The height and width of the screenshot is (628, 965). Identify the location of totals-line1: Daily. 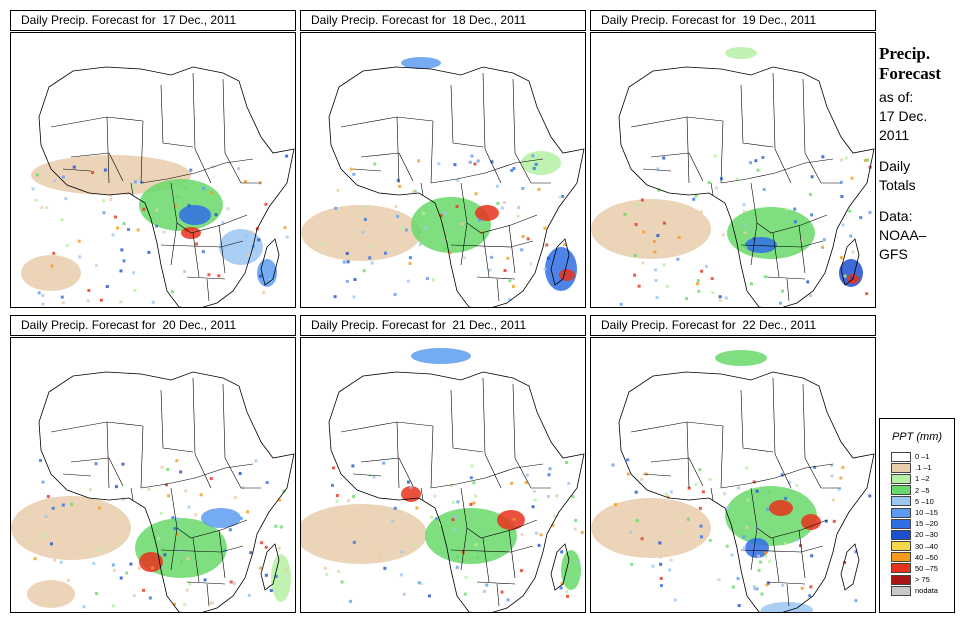
(895, 166).